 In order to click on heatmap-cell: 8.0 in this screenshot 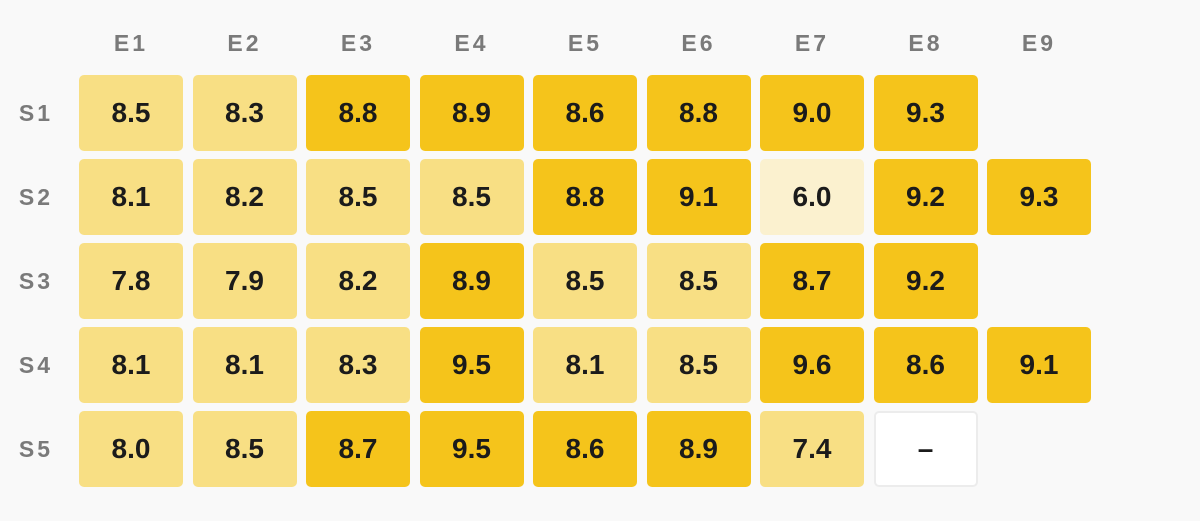, I will do `click(131, 449)`.